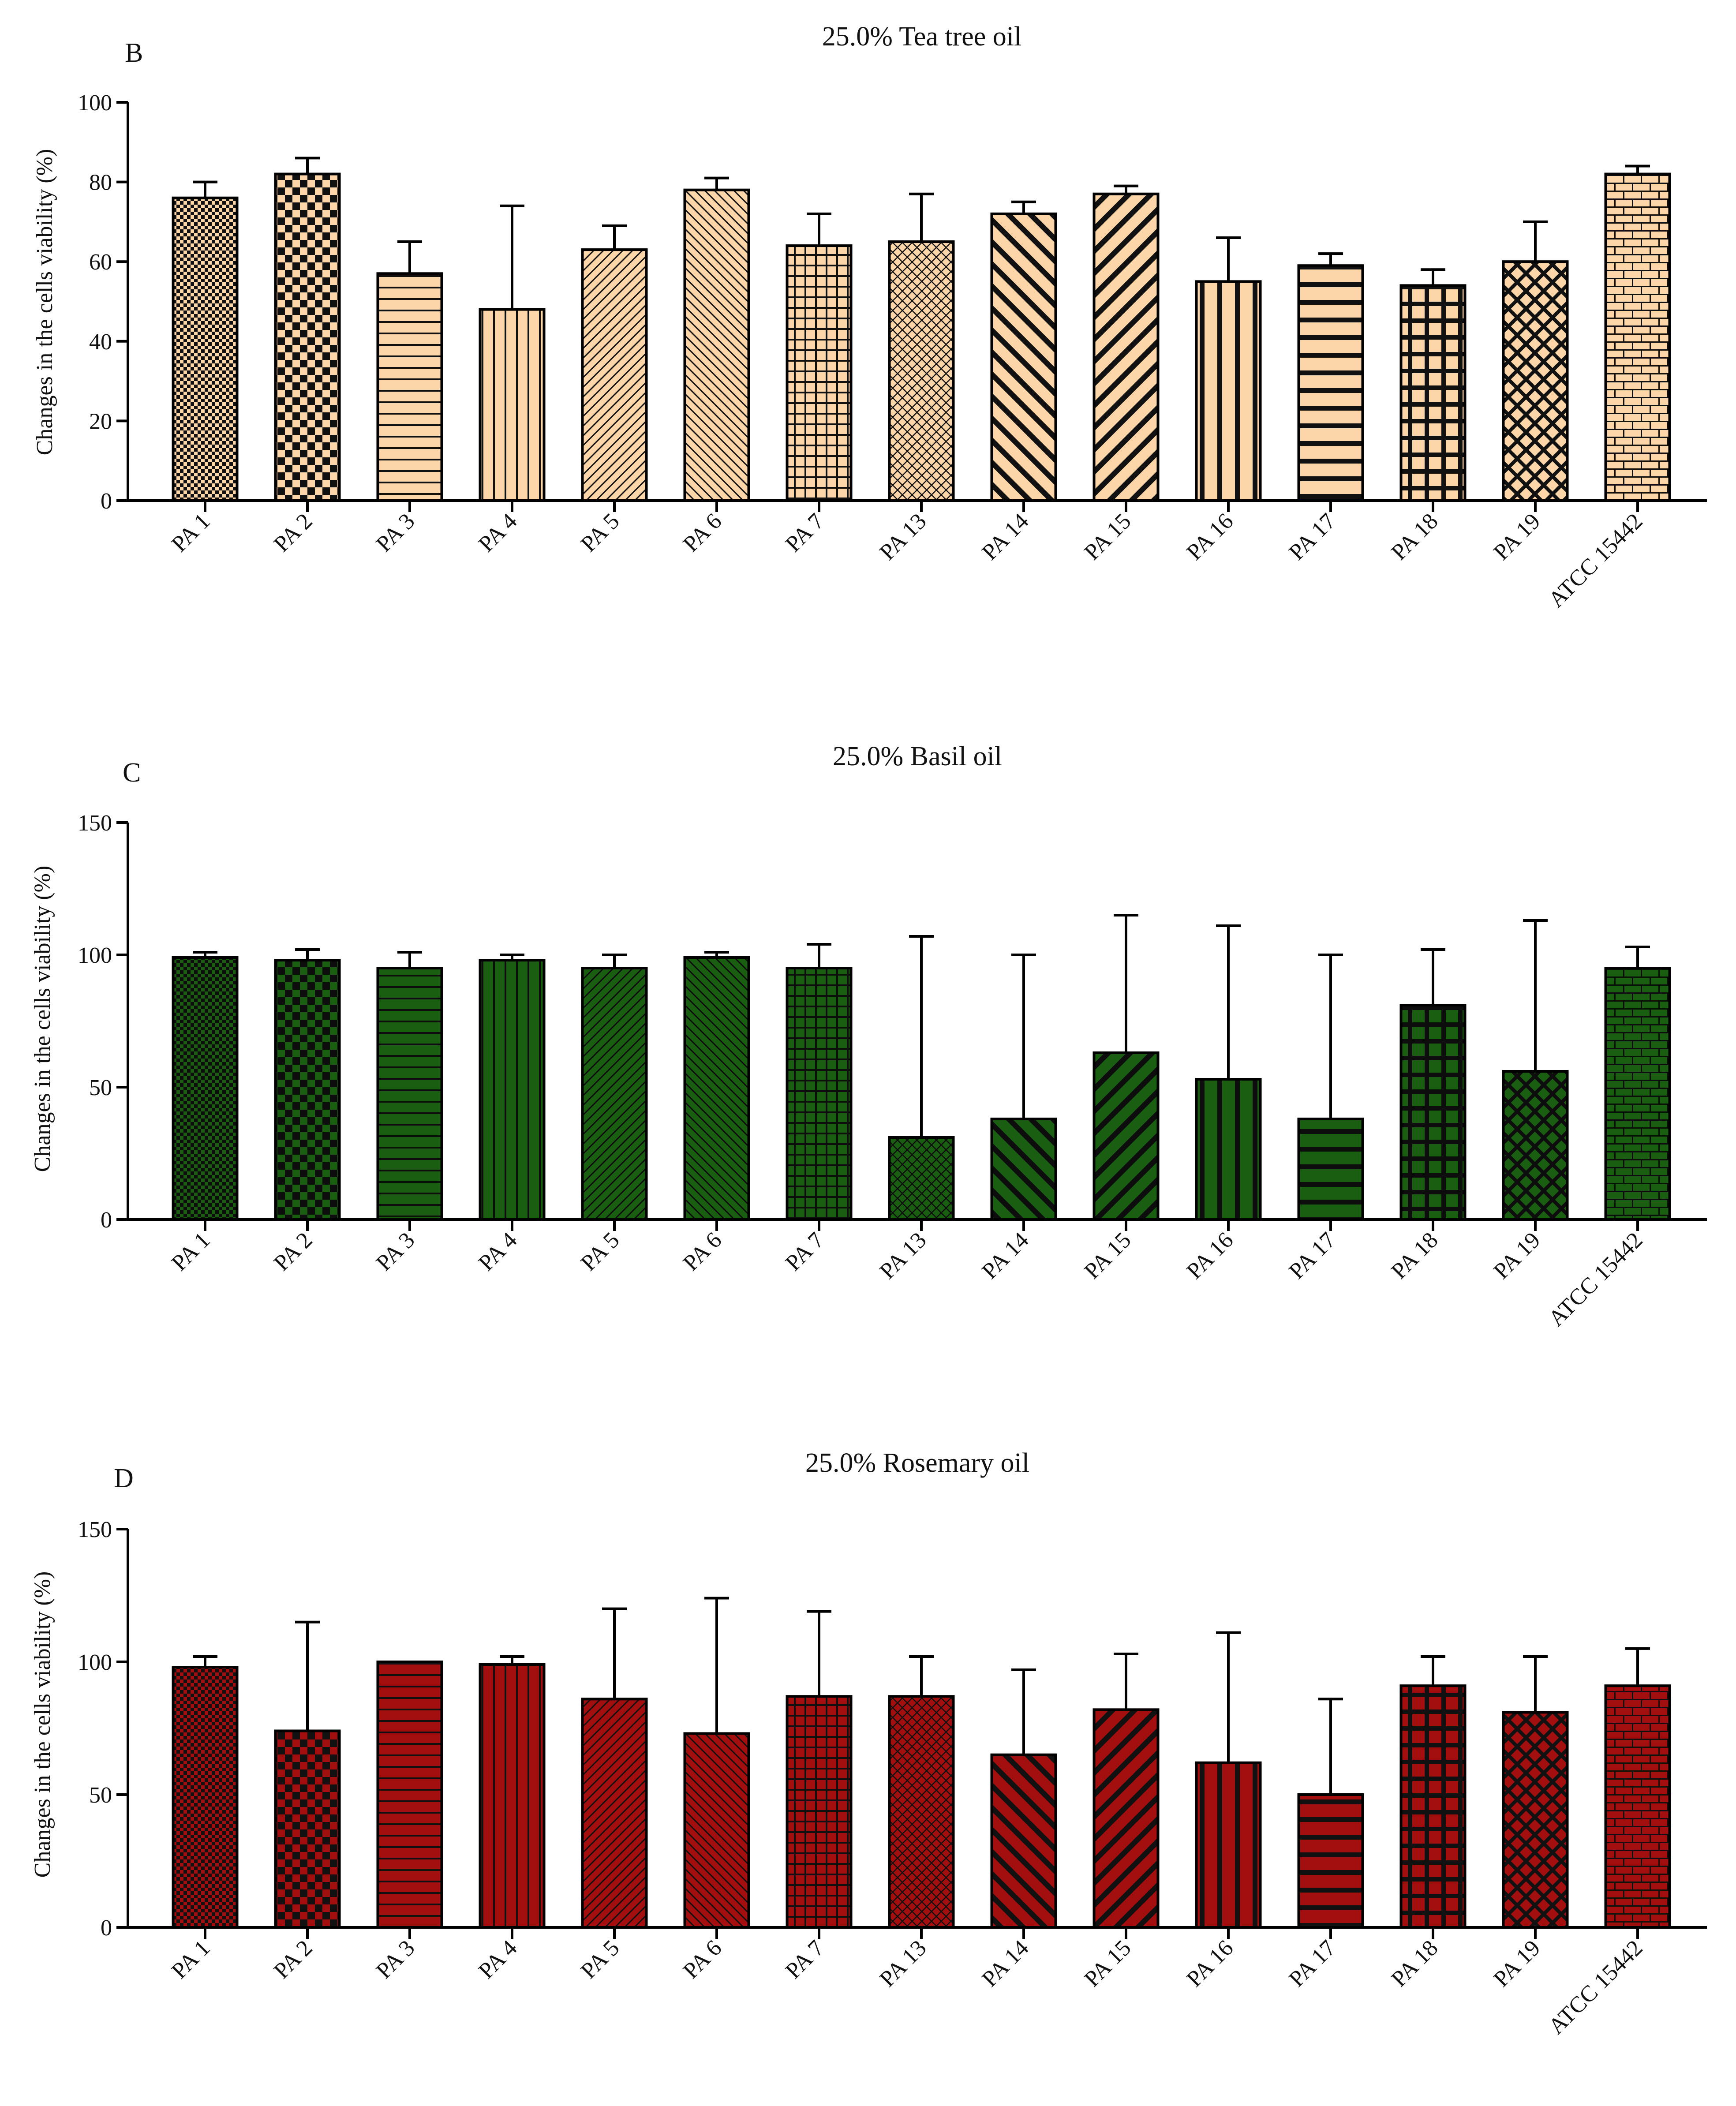 The height and width of the screenshot is (2106, 1736). I want to click on x-tick-label: PA 19, so click(1517, 537).